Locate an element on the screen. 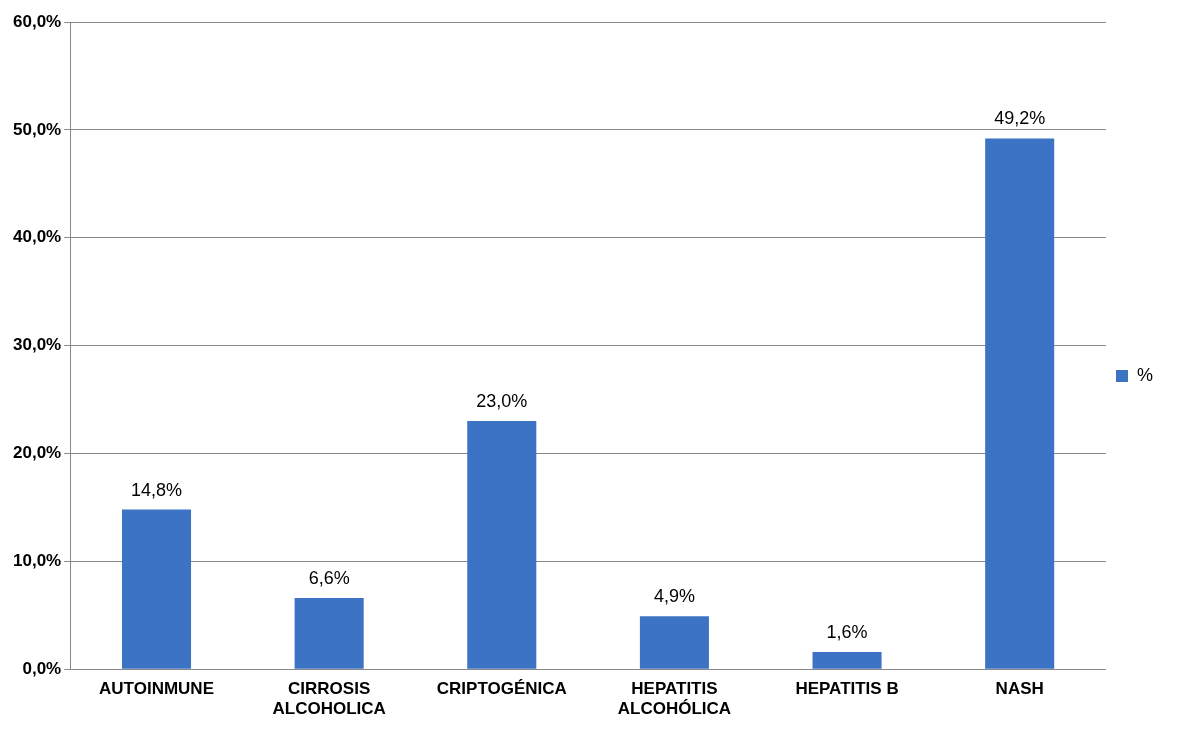 Image resolution: width=1183 pixels, height=735 pixels. y-tick-label: 50,0% is located at coordinates (37, 129).